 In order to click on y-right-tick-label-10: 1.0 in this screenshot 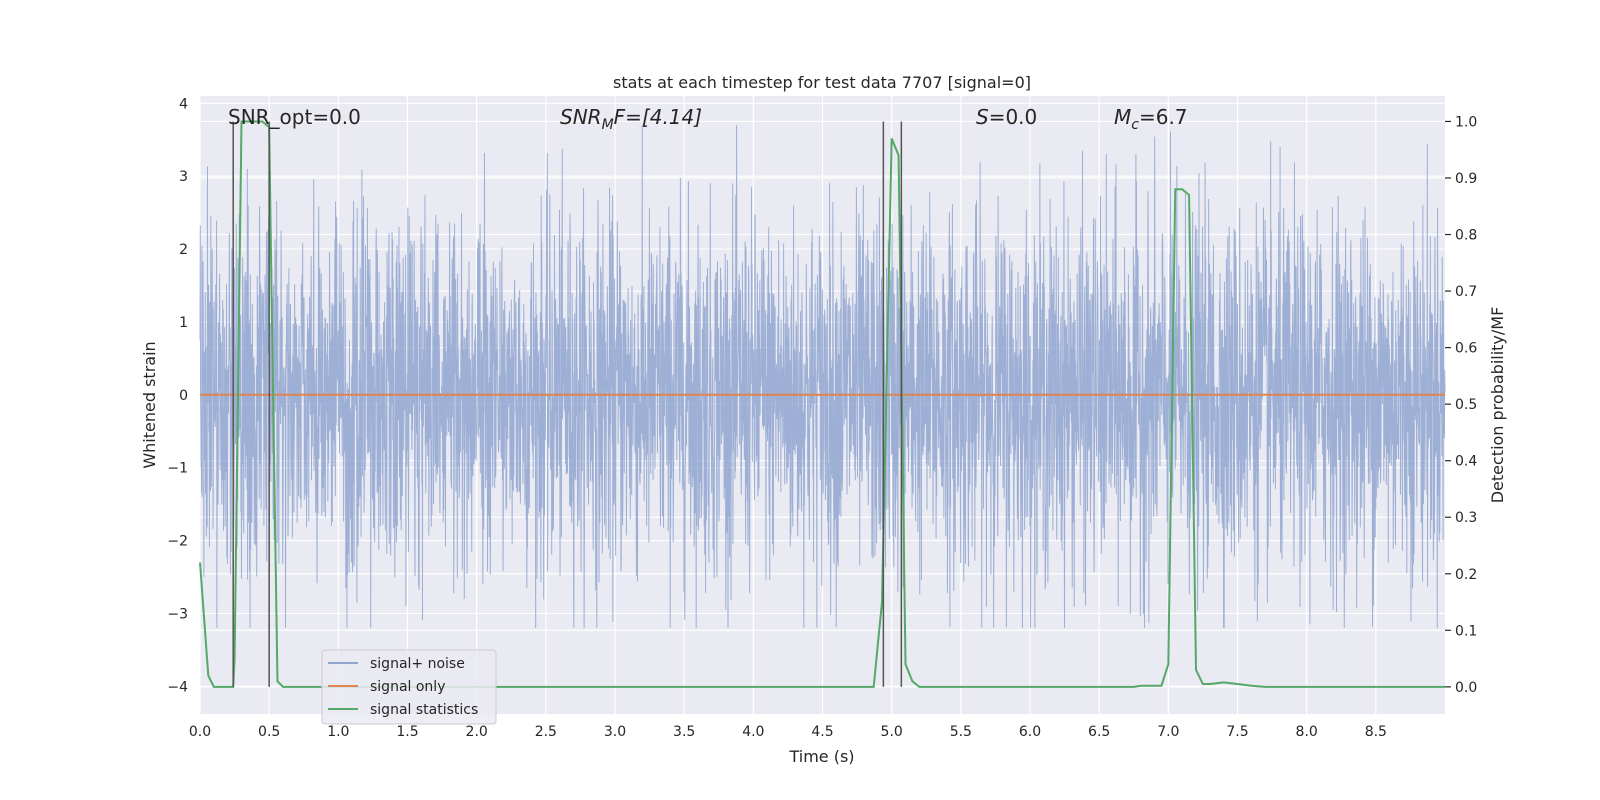, I will do `click(1466, 122)`.